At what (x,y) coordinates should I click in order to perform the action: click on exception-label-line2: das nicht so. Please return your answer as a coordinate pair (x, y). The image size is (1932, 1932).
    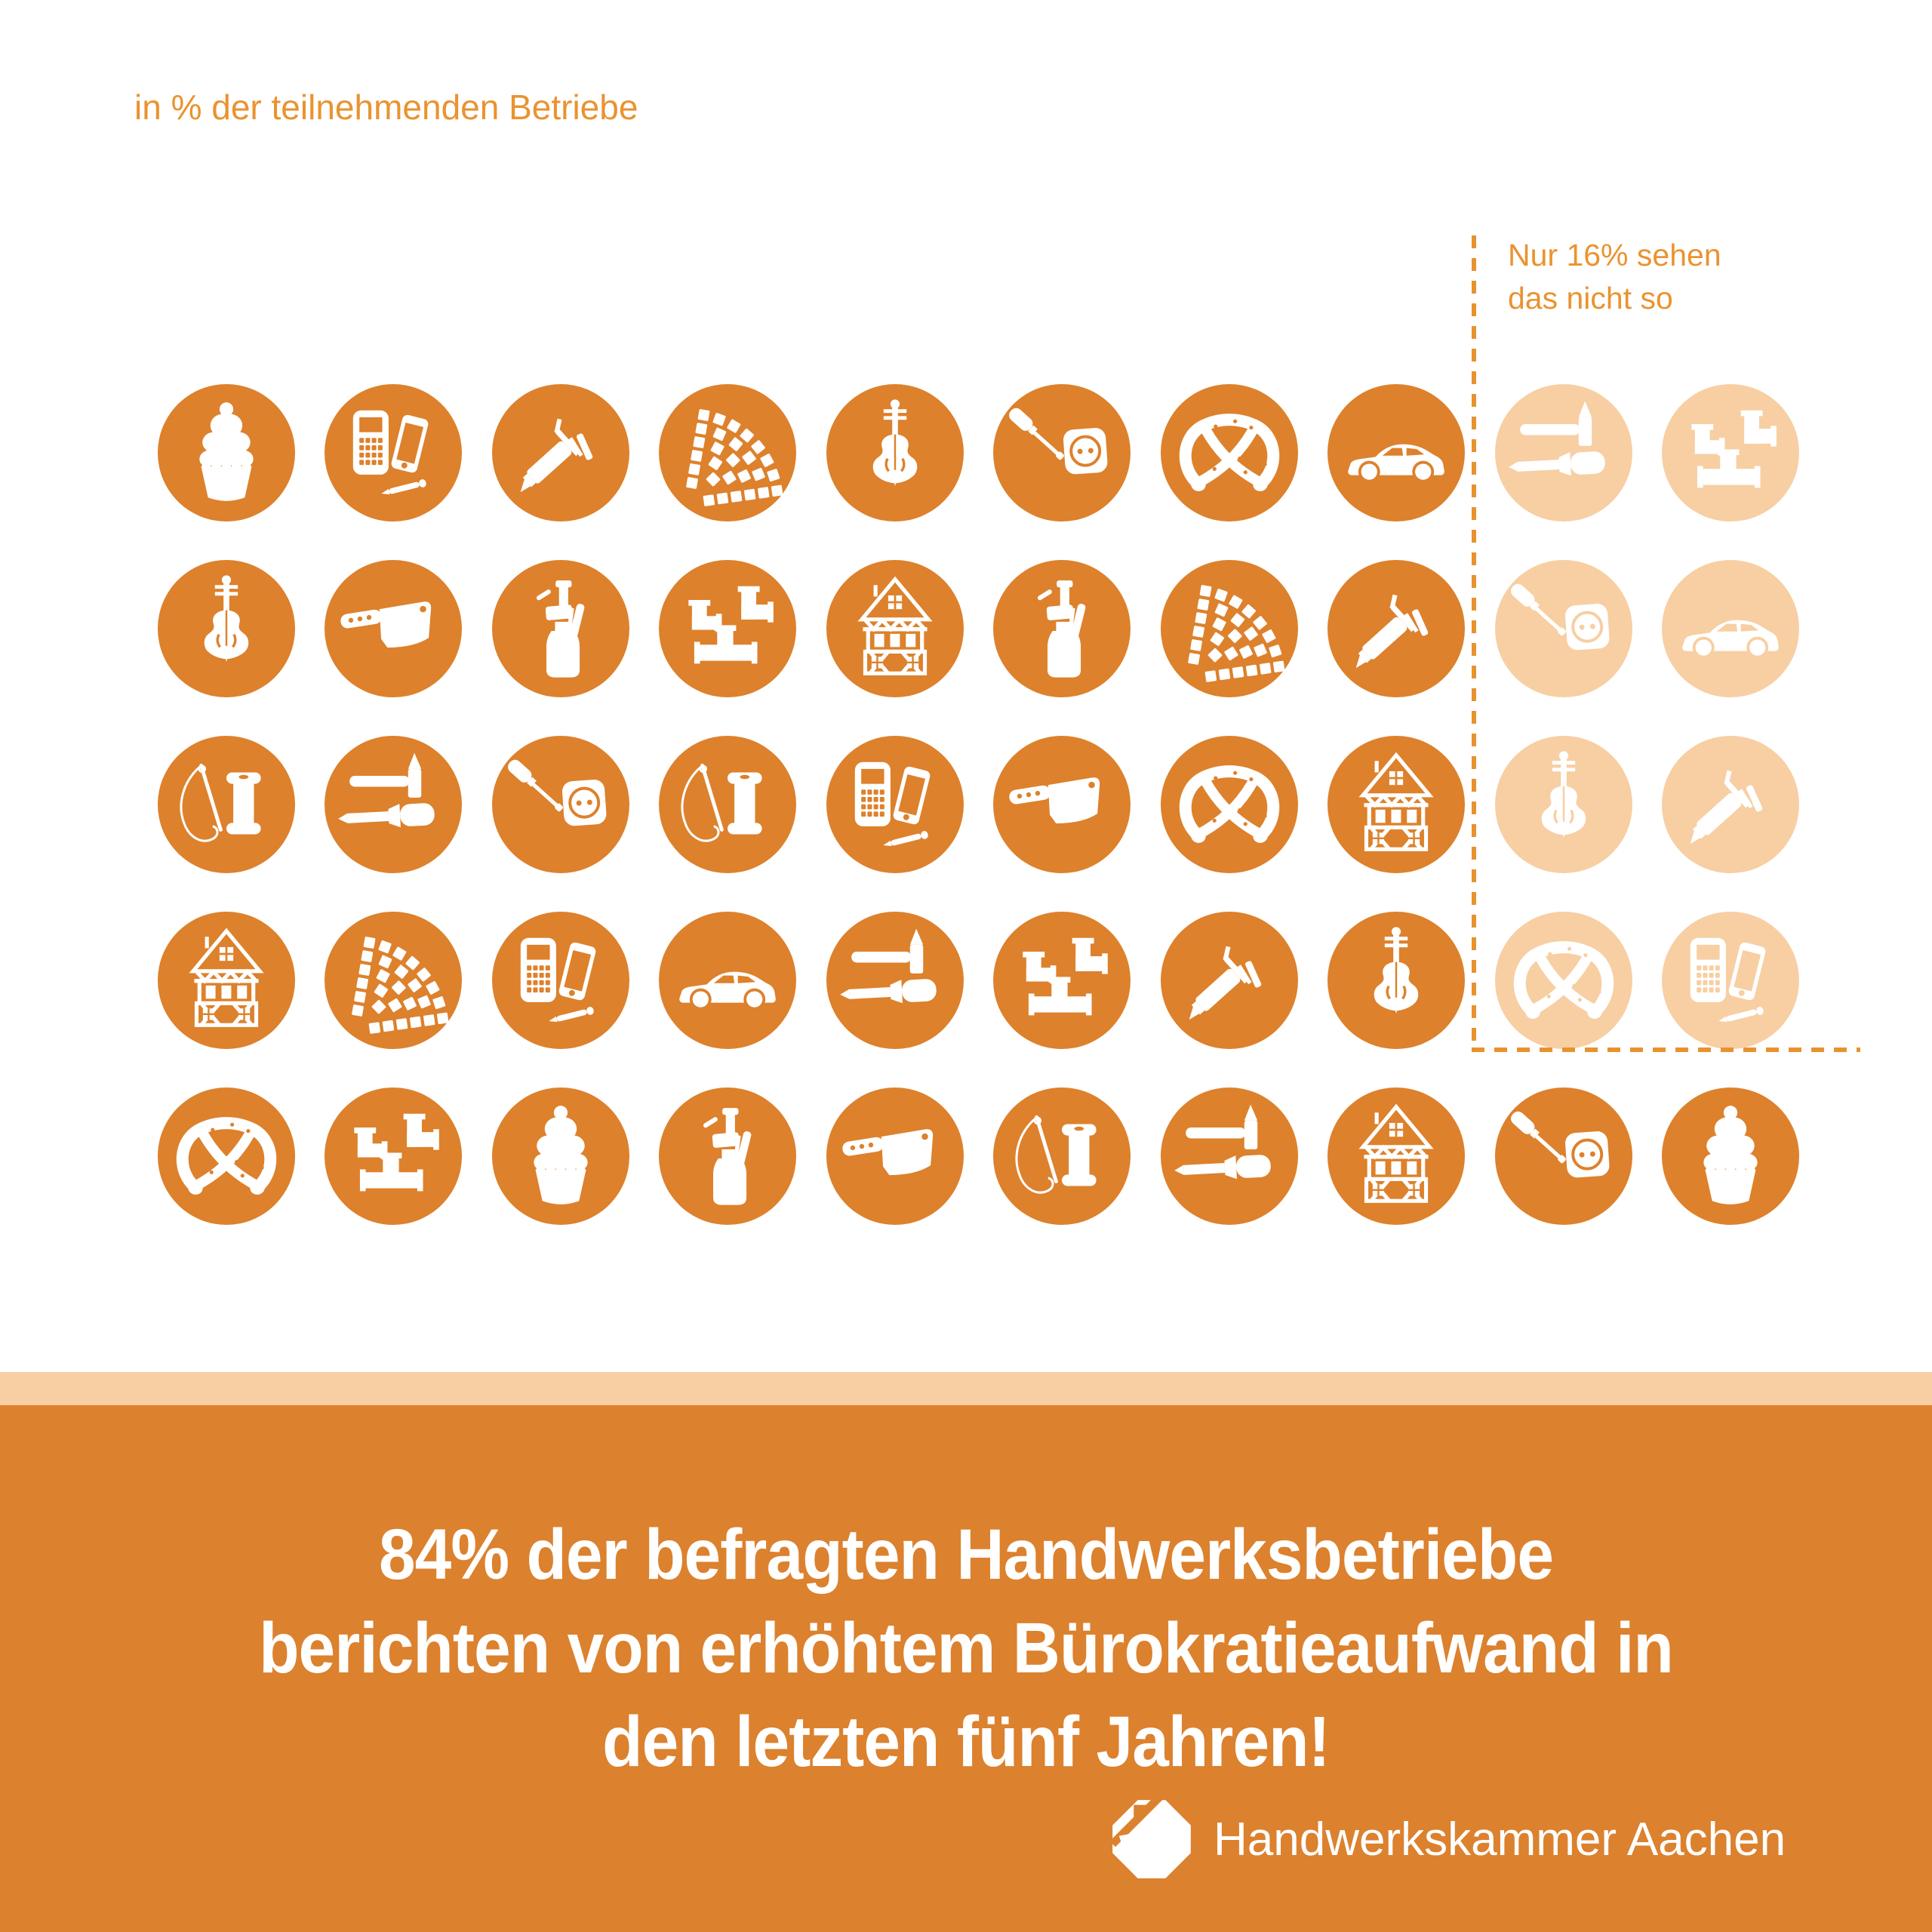
    Looking at the image, I should click on (1590, 298).